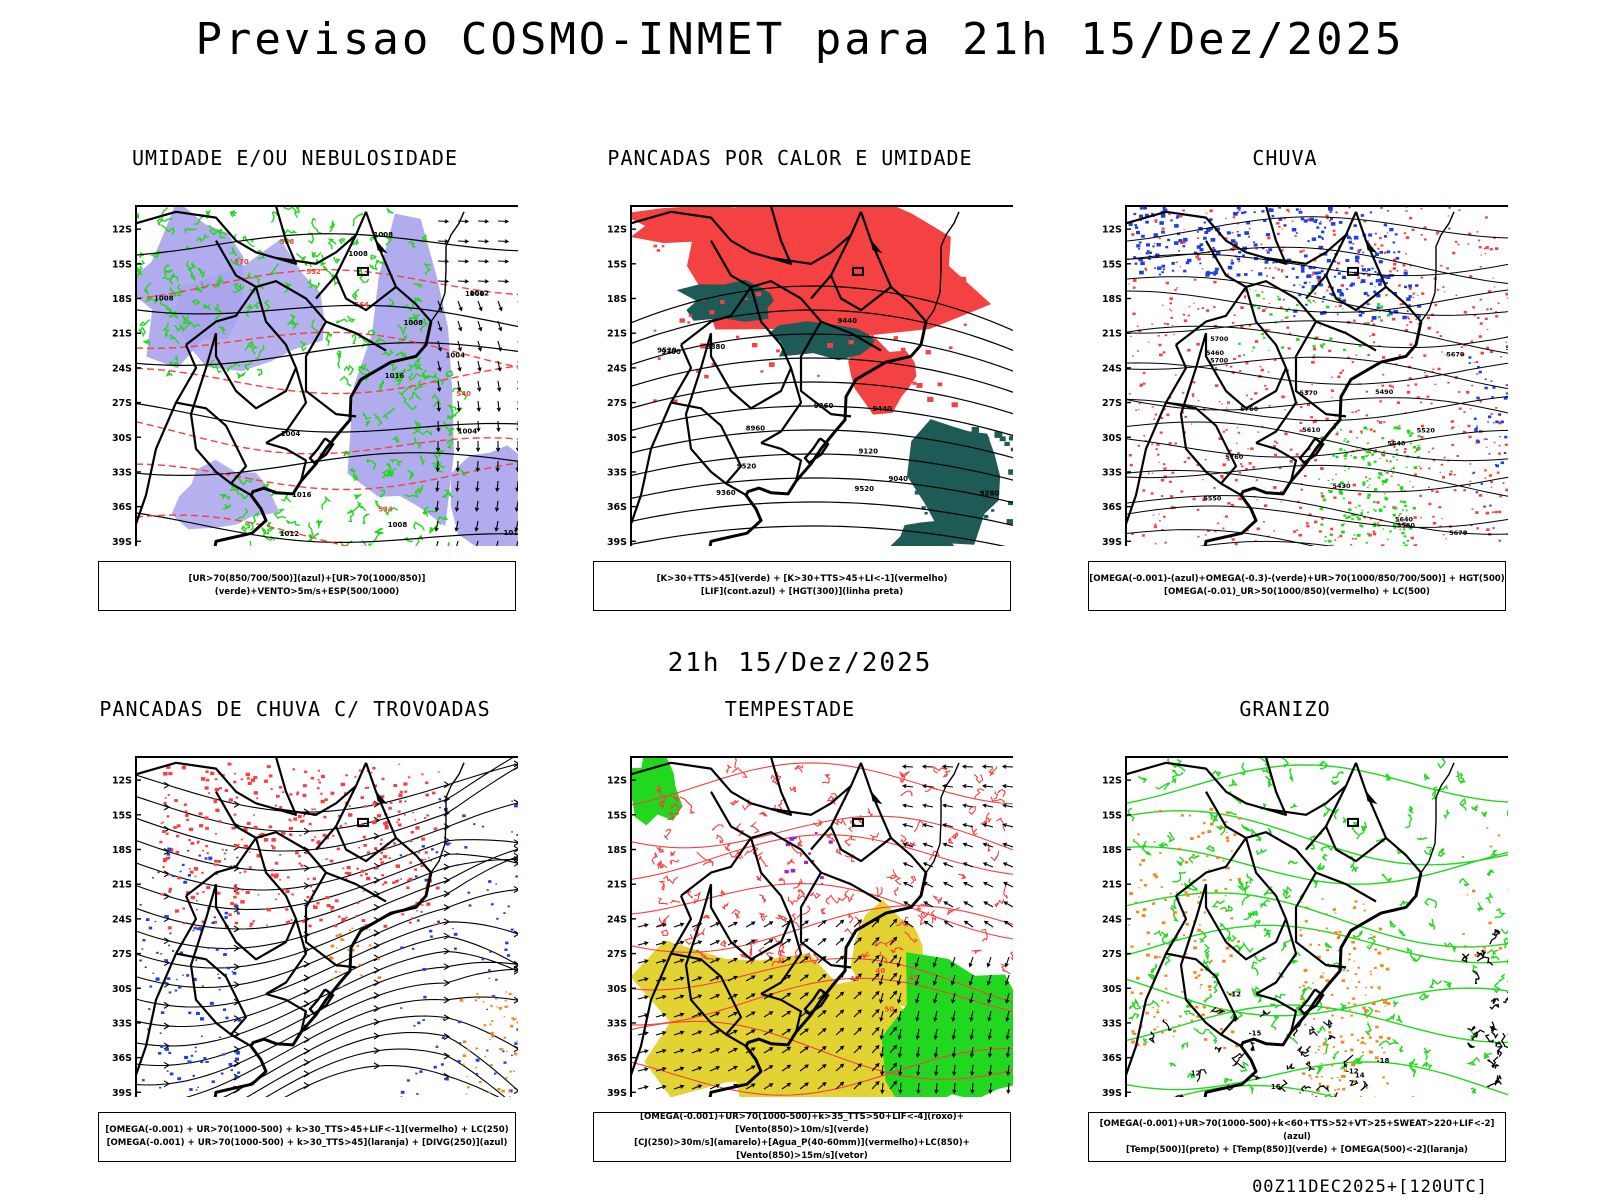  Describe the element at coordinates (313, 272) in the screenshot. I see `contour-label: 552` at that location.